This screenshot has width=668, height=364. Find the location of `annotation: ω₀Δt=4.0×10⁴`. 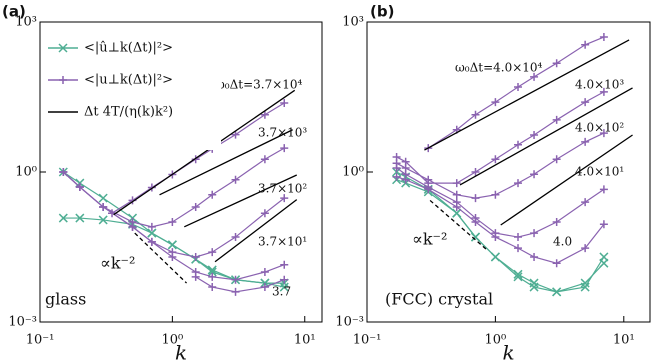

annotation: ω₀Δt=4.0×10⁴ is located at coordinates (499, 68).